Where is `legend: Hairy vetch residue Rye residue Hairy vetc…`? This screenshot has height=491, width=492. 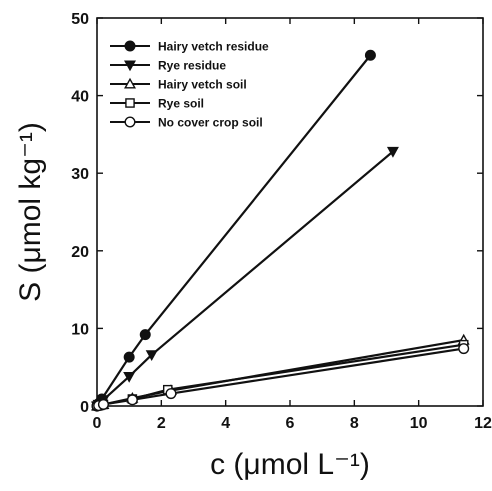
legend: Hairy vetch residue Rye residue Hairy vetc… is located at coordinates (189, 85).